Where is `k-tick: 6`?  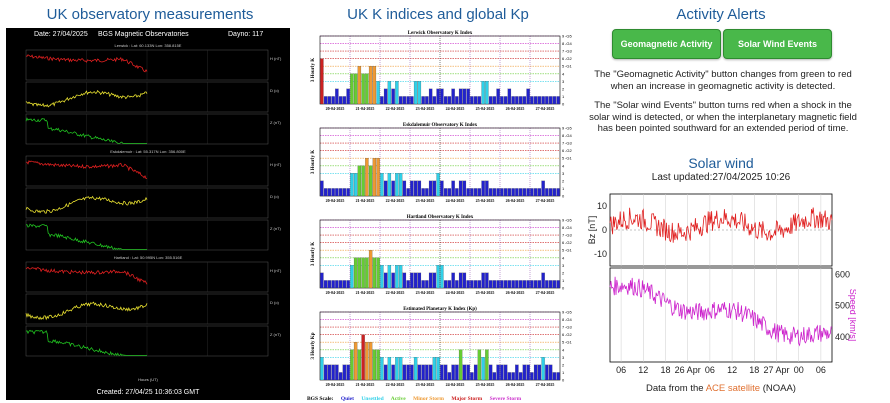
k-tick: 6 is located at coordinates (563, 150).